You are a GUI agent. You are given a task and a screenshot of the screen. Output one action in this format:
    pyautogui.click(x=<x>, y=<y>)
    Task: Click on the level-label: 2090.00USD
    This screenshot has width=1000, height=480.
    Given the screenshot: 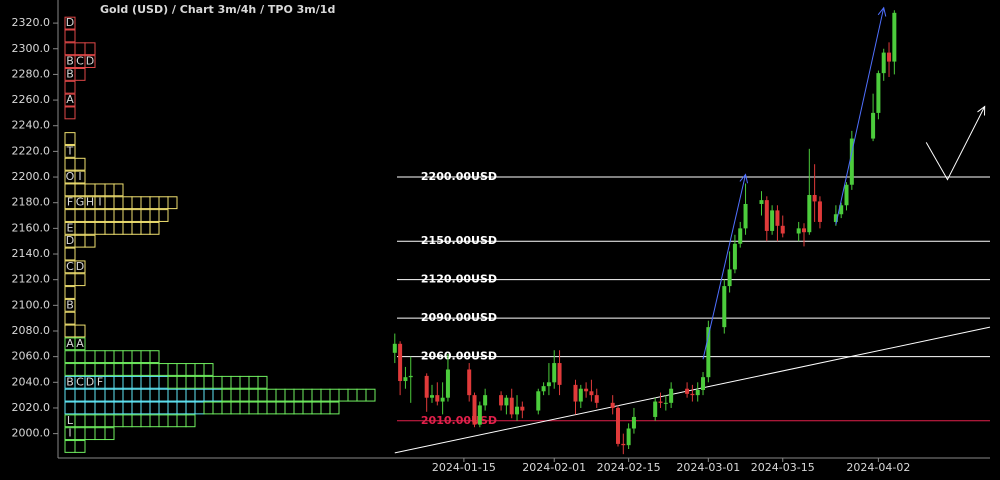 What is the action you would take?
    pyautogui.click(x=459, y=317)
    